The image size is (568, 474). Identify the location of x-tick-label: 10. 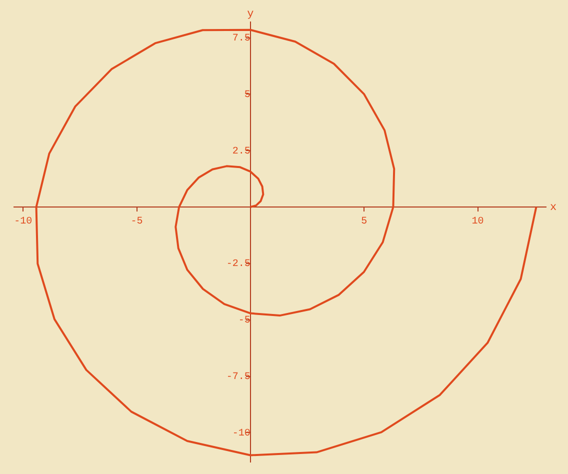
(478, 222).